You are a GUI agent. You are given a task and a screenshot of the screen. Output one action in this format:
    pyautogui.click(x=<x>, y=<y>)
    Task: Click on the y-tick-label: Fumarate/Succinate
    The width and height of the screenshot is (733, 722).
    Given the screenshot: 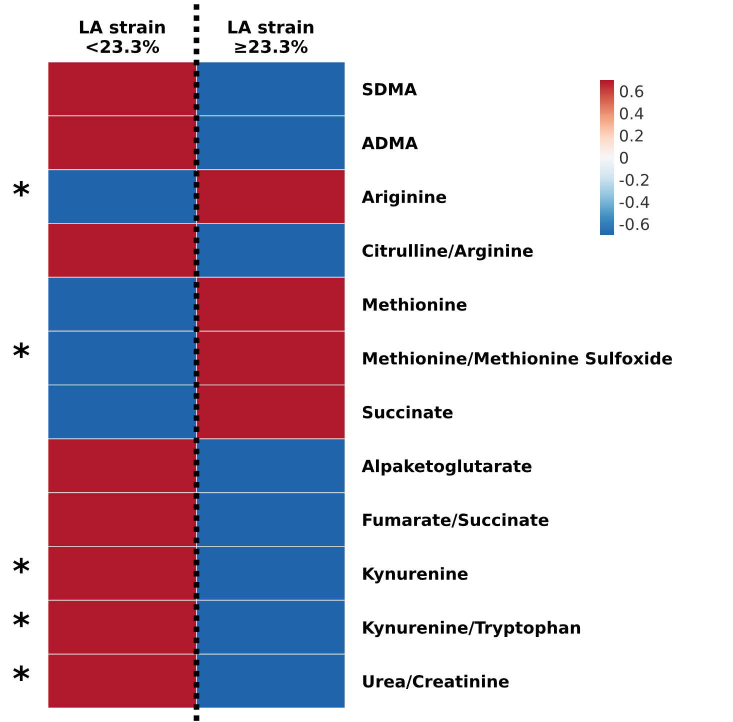 What is the action you would take?
    pyautogui.click(x=455, y=520)
    